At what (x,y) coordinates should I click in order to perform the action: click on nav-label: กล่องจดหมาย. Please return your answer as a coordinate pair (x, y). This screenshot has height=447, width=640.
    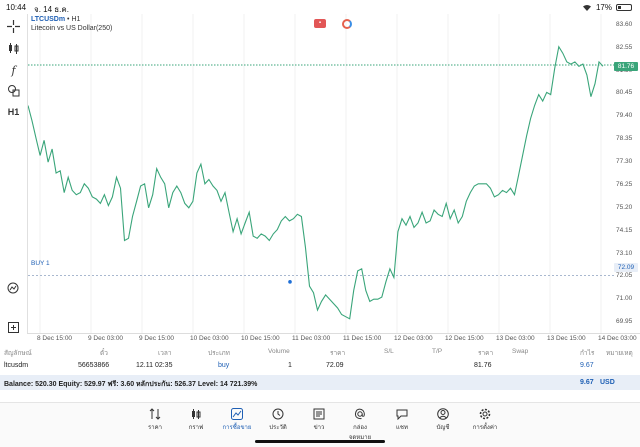
    Looking at the image, I should click on (360, 433).